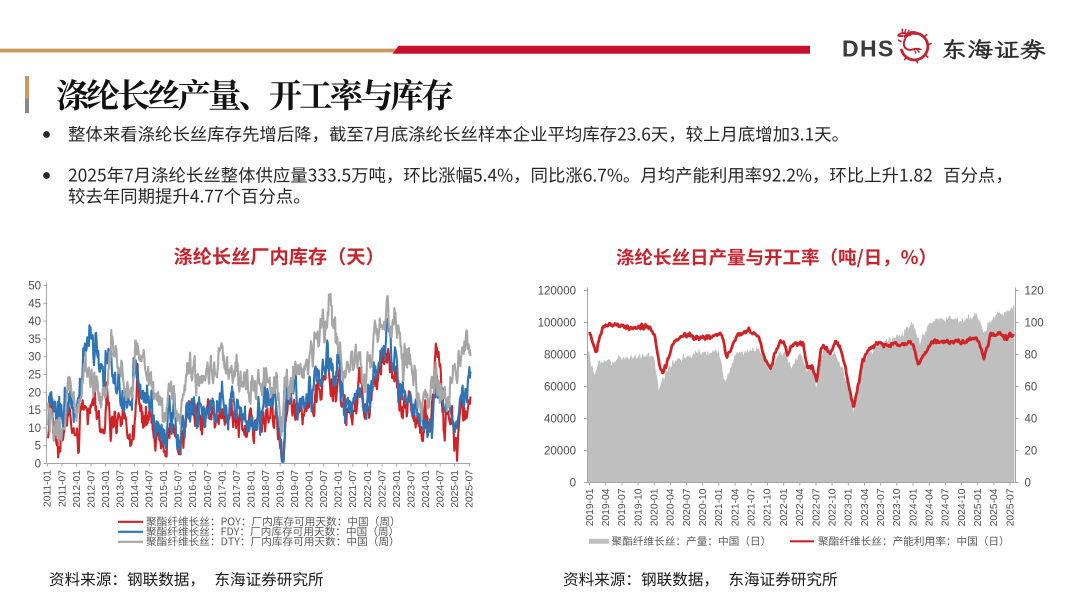 This screenshot has height=608, width=1080. I want to click on svg-text: 60000, so click(560, 388).